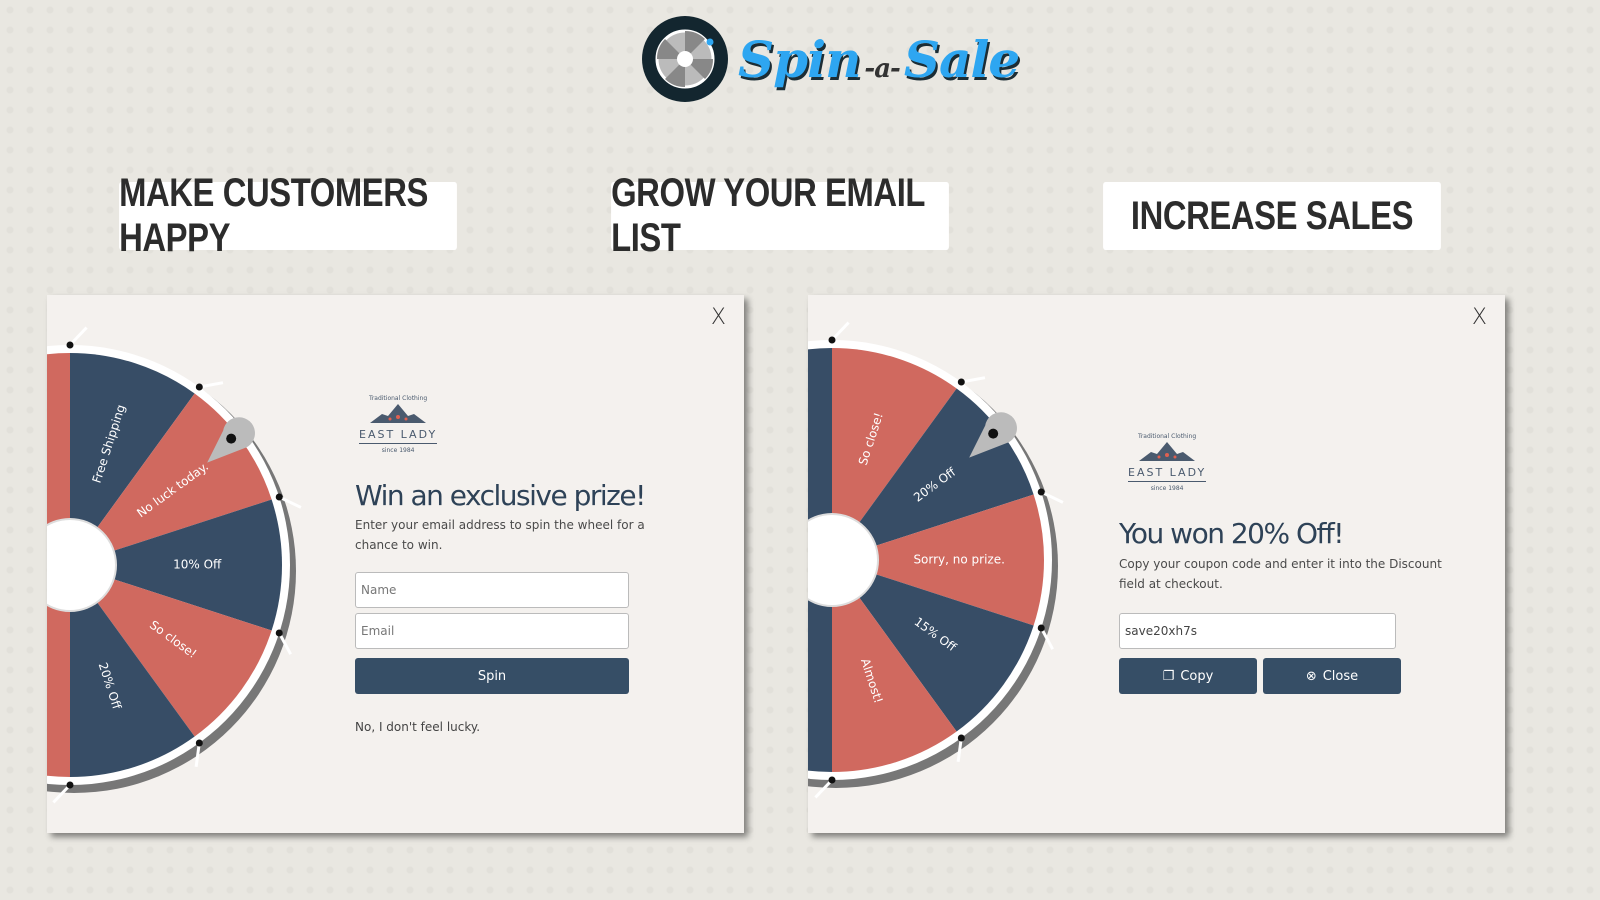 This screenshot has width=1600, height=900. What do you see at coordinates (418, 727) in the screenshot?
I see `decline-link: No, I don't feel lucky.` at bounding box center [418, 727].